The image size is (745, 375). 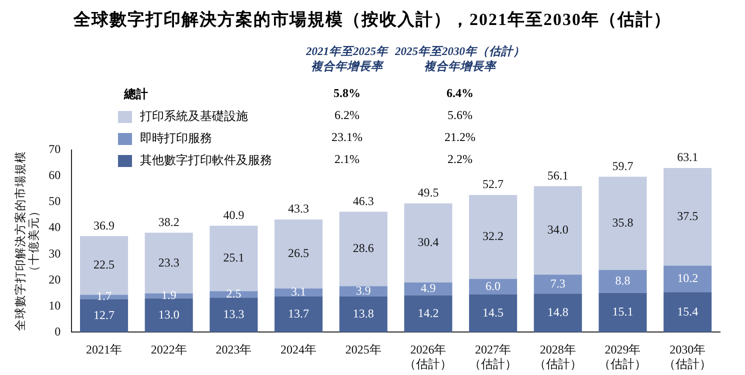 I want to click on data-label: 13.3, so click(x=233, y=314).